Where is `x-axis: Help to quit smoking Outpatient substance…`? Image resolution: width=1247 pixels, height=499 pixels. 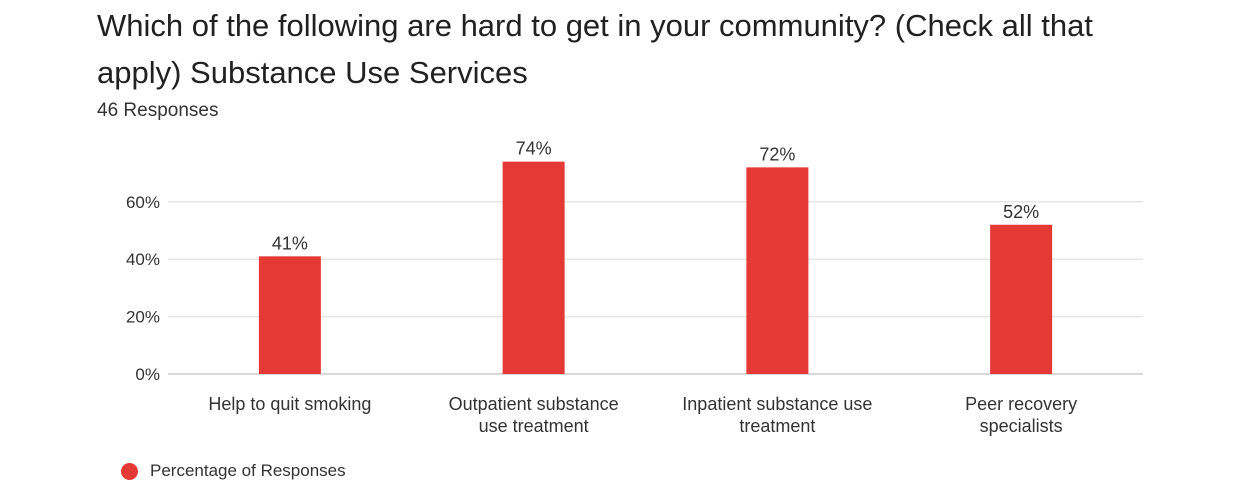 x-axis: Help to quit smoking Outpatient substance… is located at coordinates (642, 415).